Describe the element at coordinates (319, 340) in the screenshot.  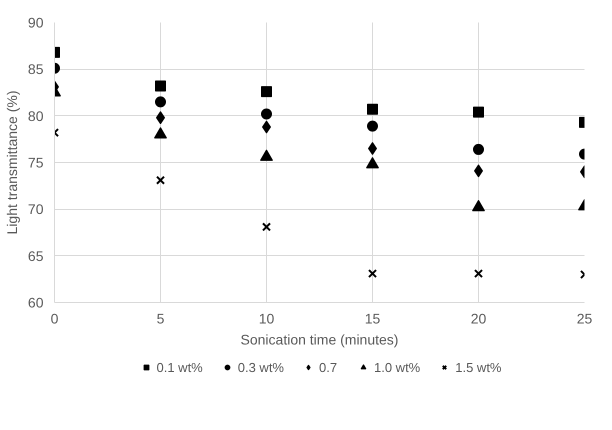
I see `x-axis-title: Sonication time (minutes)` at that location.